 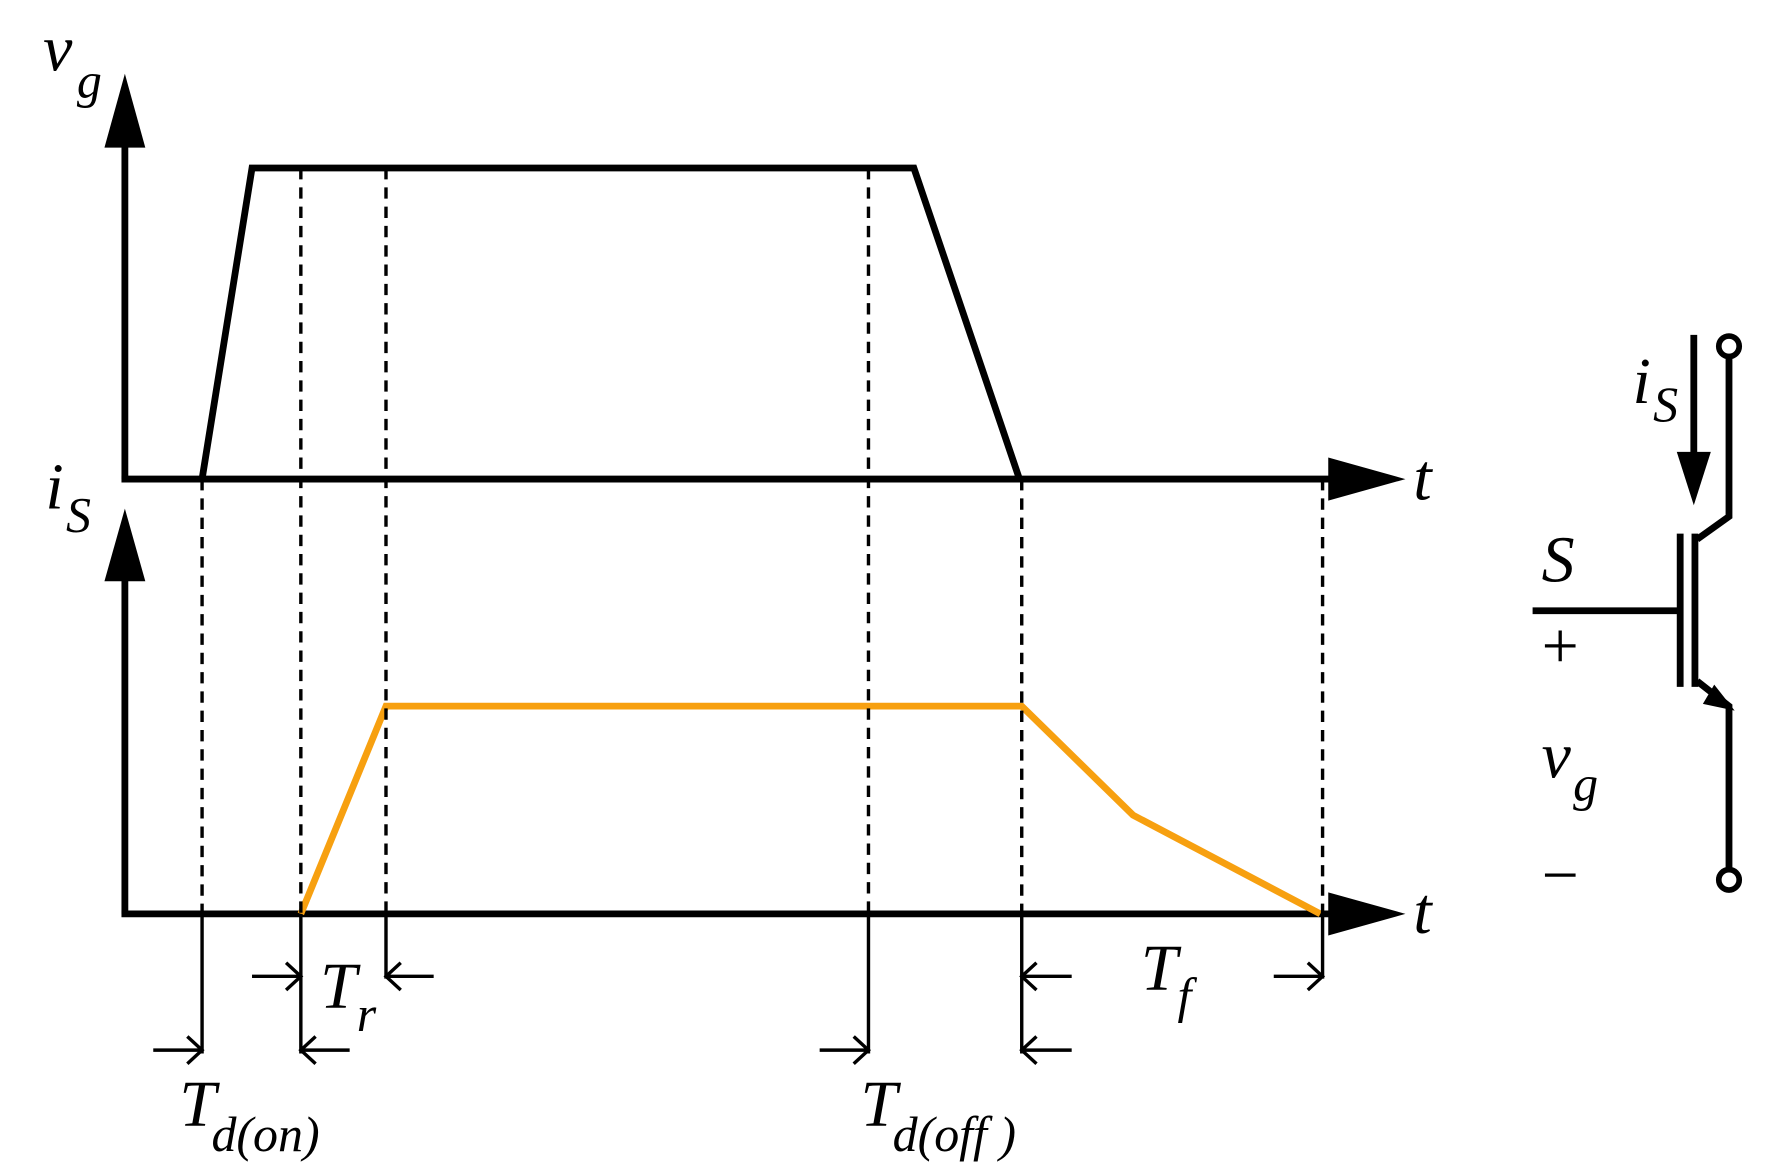 I want to click on time-axis-bottom-arrow, so click(x=1367, y=914).